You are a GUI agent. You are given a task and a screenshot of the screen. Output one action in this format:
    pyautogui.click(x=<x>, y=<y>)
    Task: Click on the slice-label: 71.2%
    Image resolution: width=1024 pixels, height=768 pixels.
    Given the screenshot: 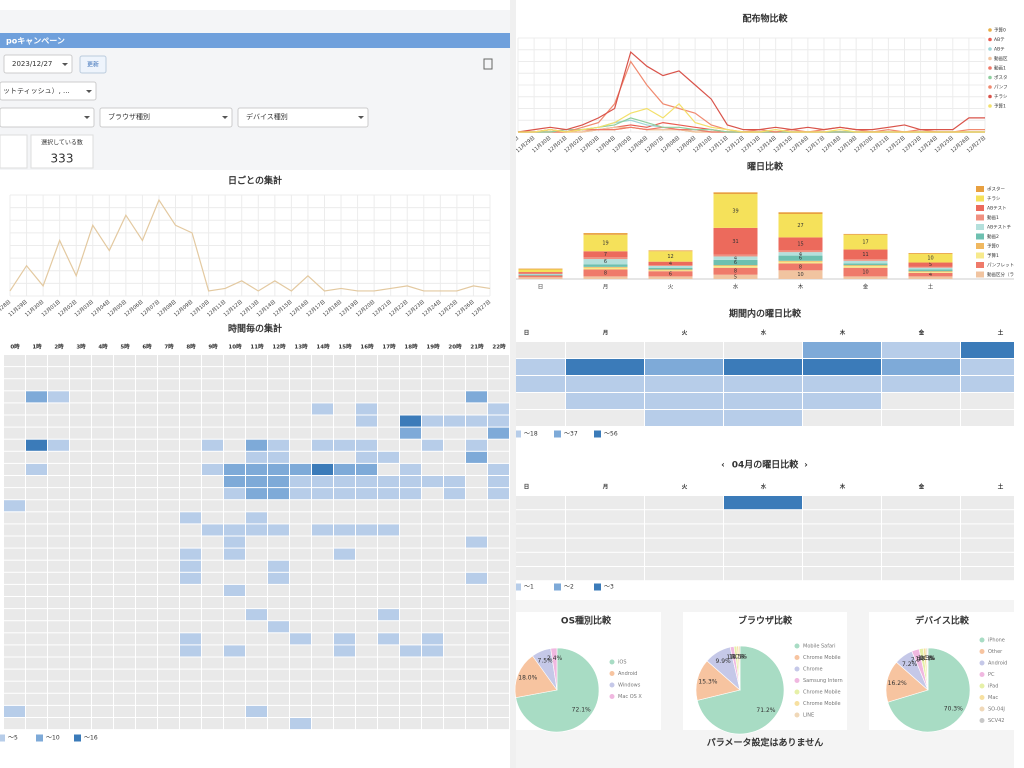 What is the action you would take?
    pyautogui.click(x=765, y=710)
    